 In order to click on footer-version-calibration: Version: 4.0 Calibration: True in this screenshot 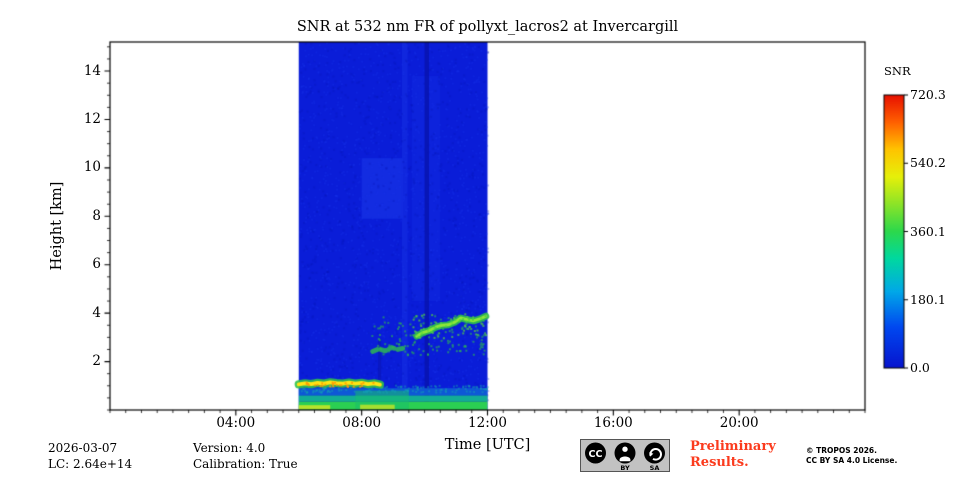, I will do `click(245, 456)`.